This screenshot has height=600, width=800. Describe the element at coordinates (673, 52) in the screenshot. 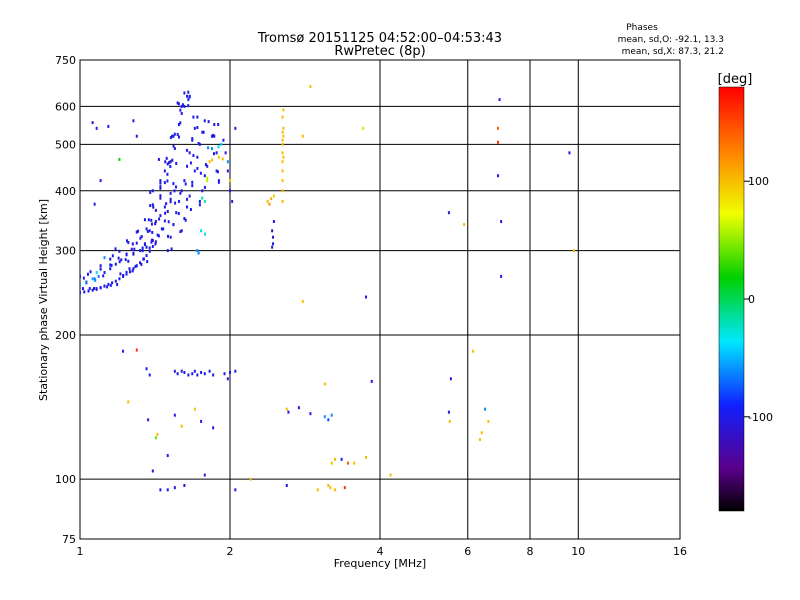

I see `stats-x: mean, sd,X: 87.3, 21.2` at that location.